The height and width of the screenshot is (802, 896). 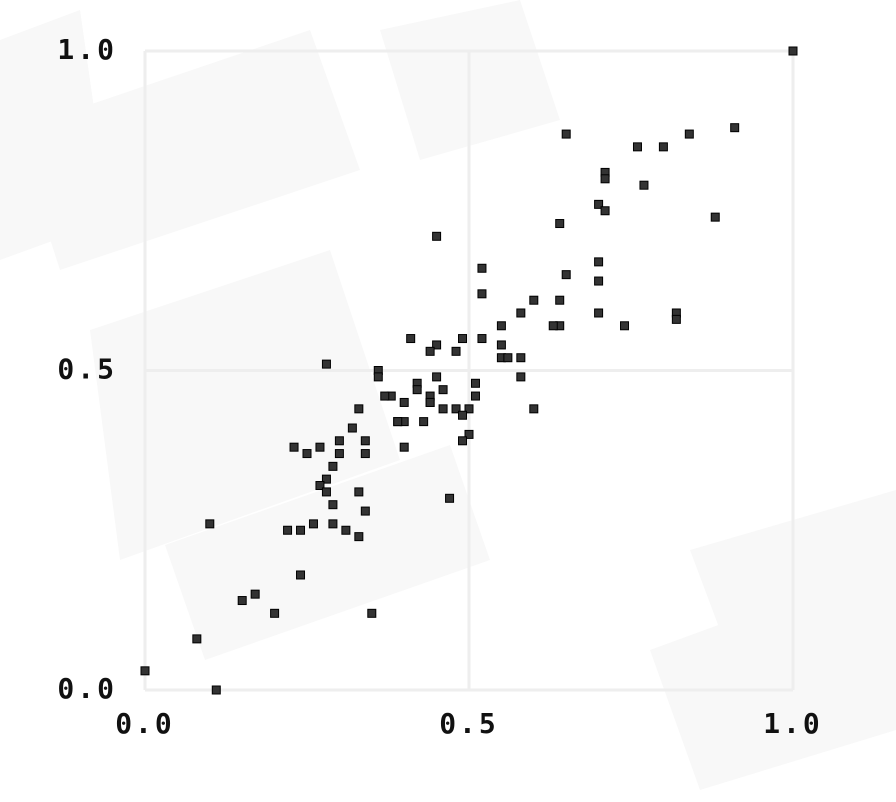 What do you see at coordinates (469, 723) in the screenshot?
I see `x-tick-label: 0.5` at bounding box center [469, 723].